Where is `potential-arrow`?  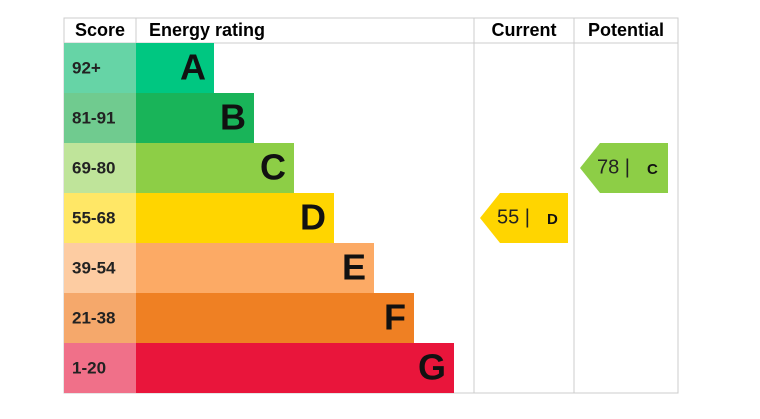 potential-arrow is located at coordinates (624, 168).